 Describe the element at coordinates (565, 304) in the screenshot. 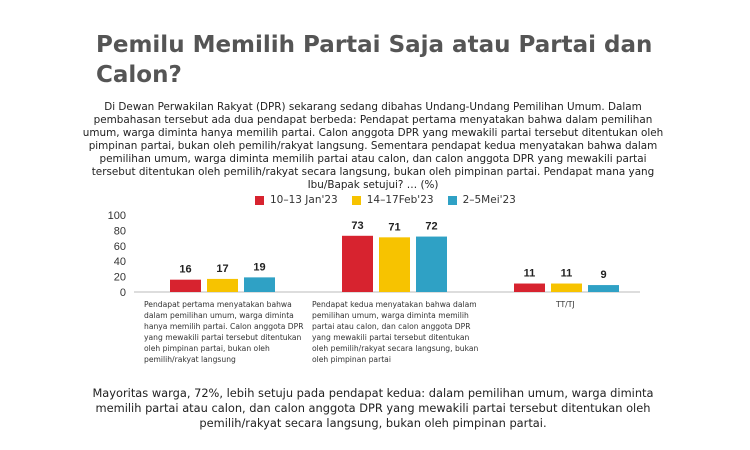

I see `category-label-3: TT/TJ` at that location.